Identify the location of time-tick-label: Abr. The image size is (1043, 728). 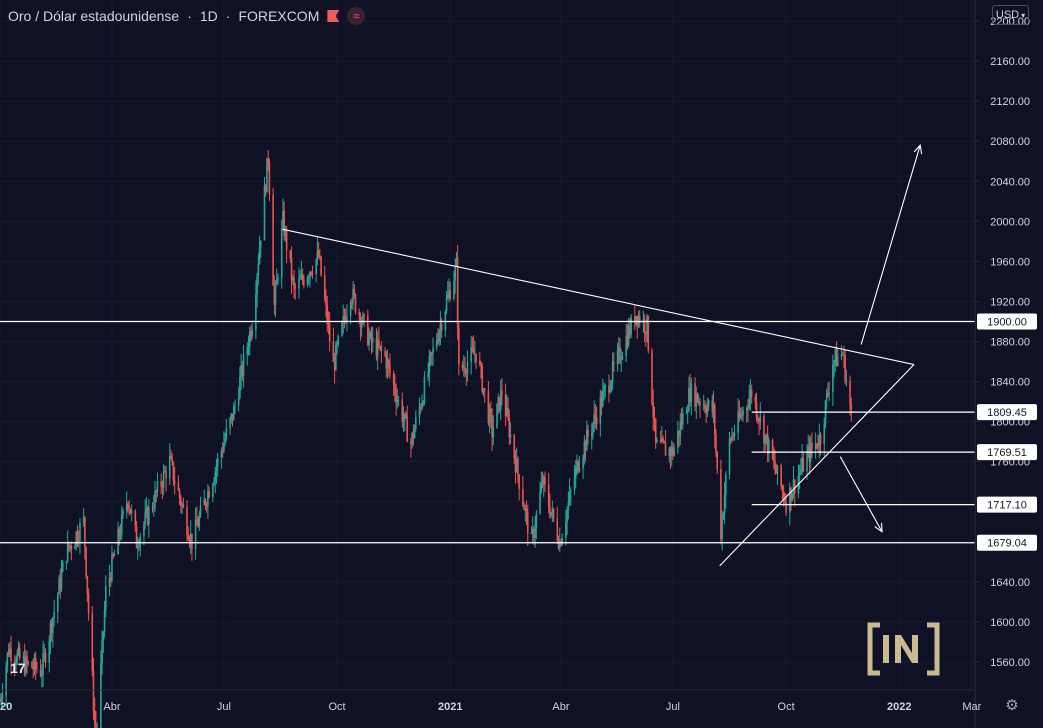
(560, 707).